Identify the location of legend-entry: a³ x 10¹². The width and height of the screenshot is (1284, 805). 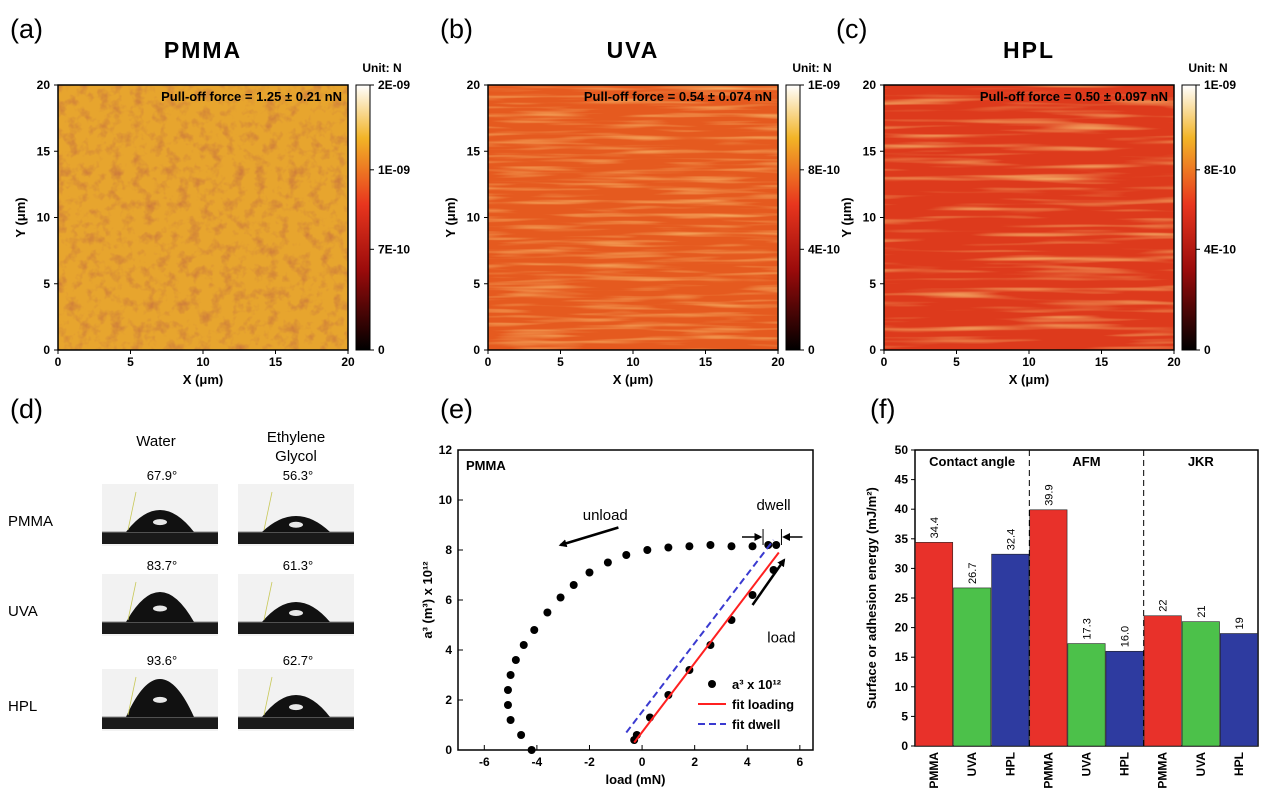
(745, 684).